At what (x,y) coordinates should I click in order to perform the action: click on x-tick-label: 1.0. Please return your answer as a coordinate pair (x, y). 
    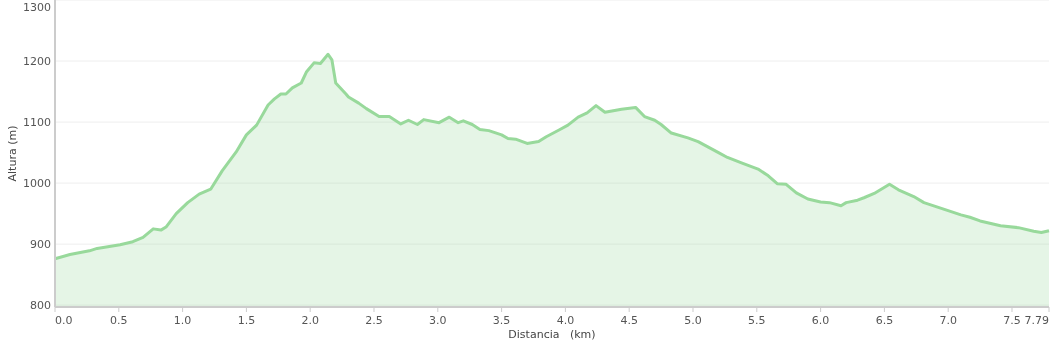
    Looking at the image, I should click on (182, 320).